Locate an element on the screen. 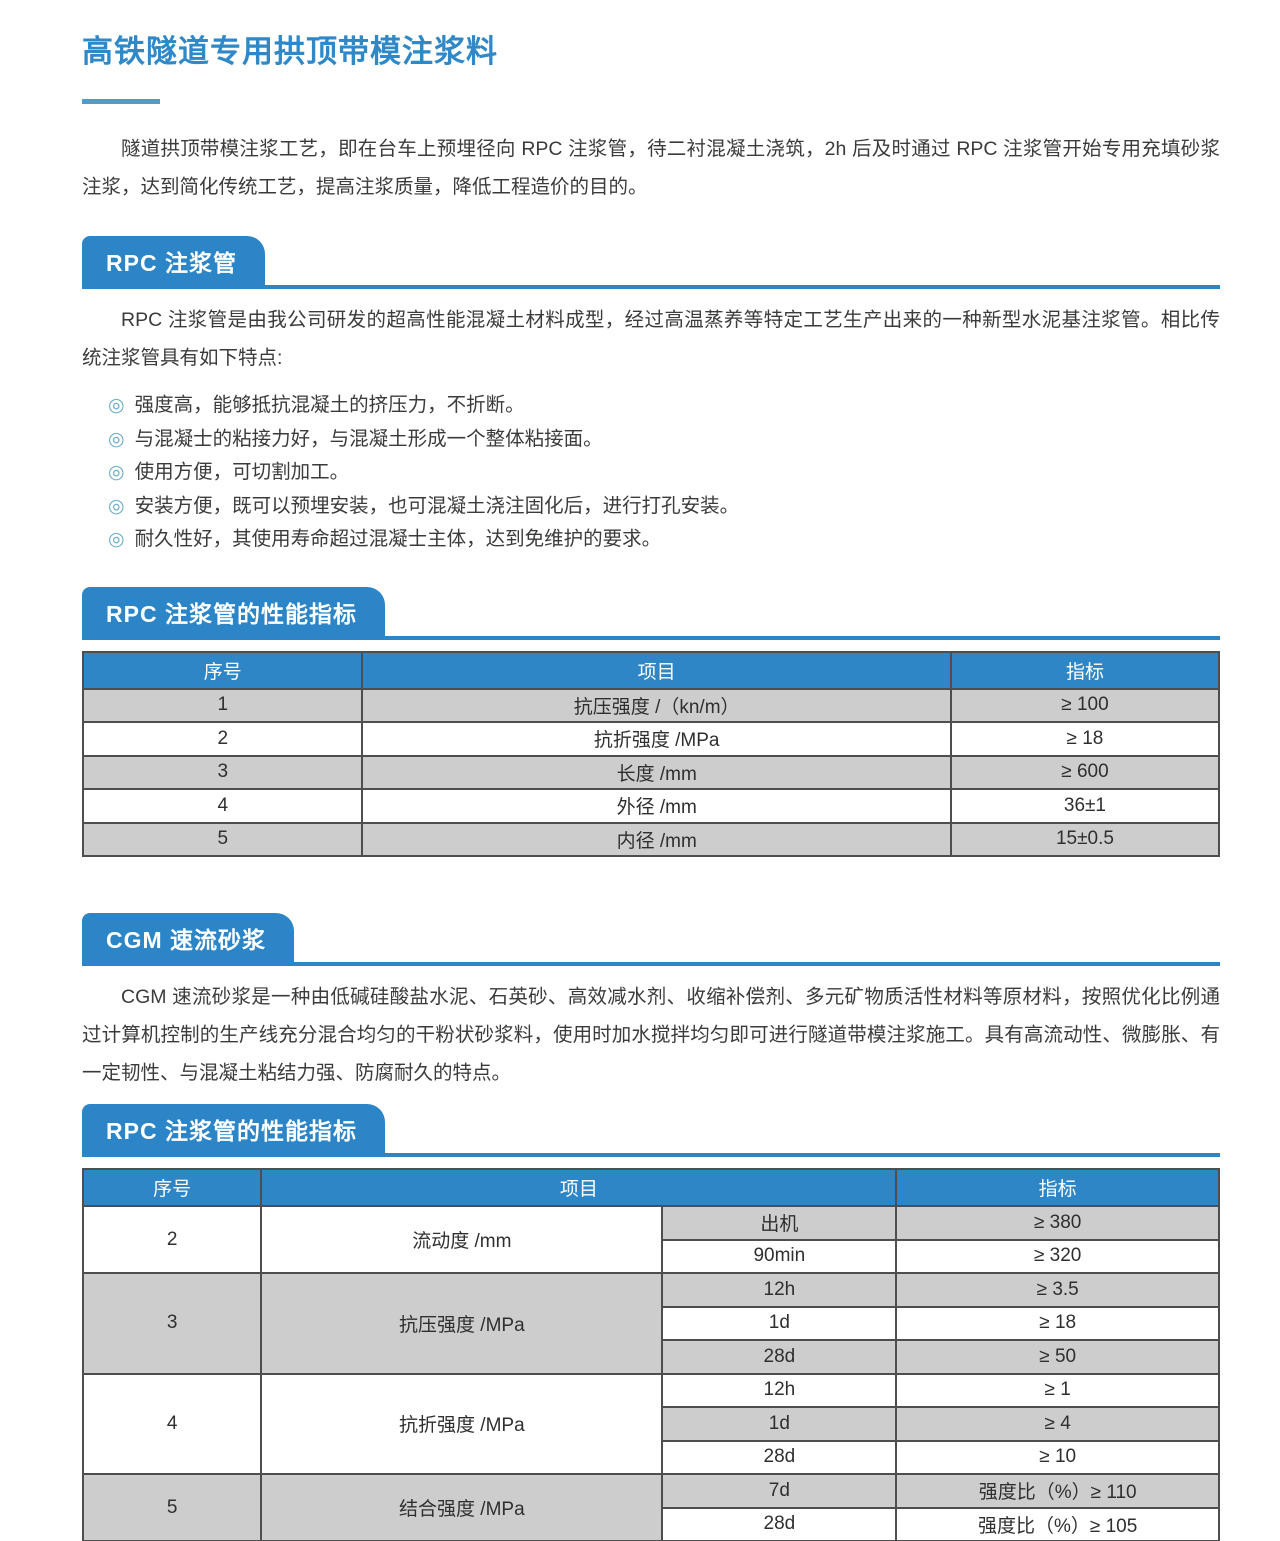 The width and height of the screenshot is (1280, 1541). table-cell: 强度比（%）≥ 105 is located at coordinates (1057, 1523).